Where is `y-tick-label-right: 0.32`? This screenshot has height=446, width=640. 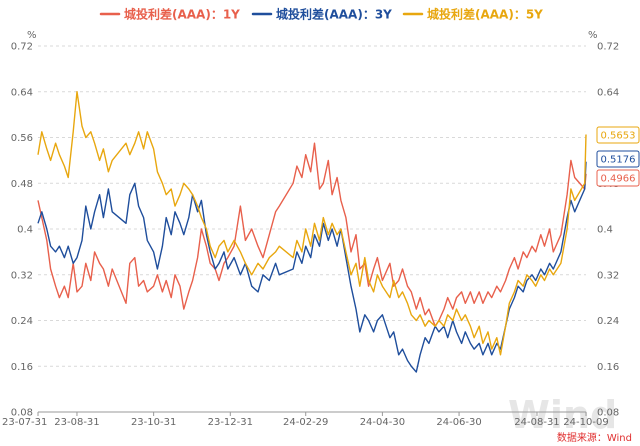 y-tick-label-right: 0.32 is located at coordinates (608, 275).